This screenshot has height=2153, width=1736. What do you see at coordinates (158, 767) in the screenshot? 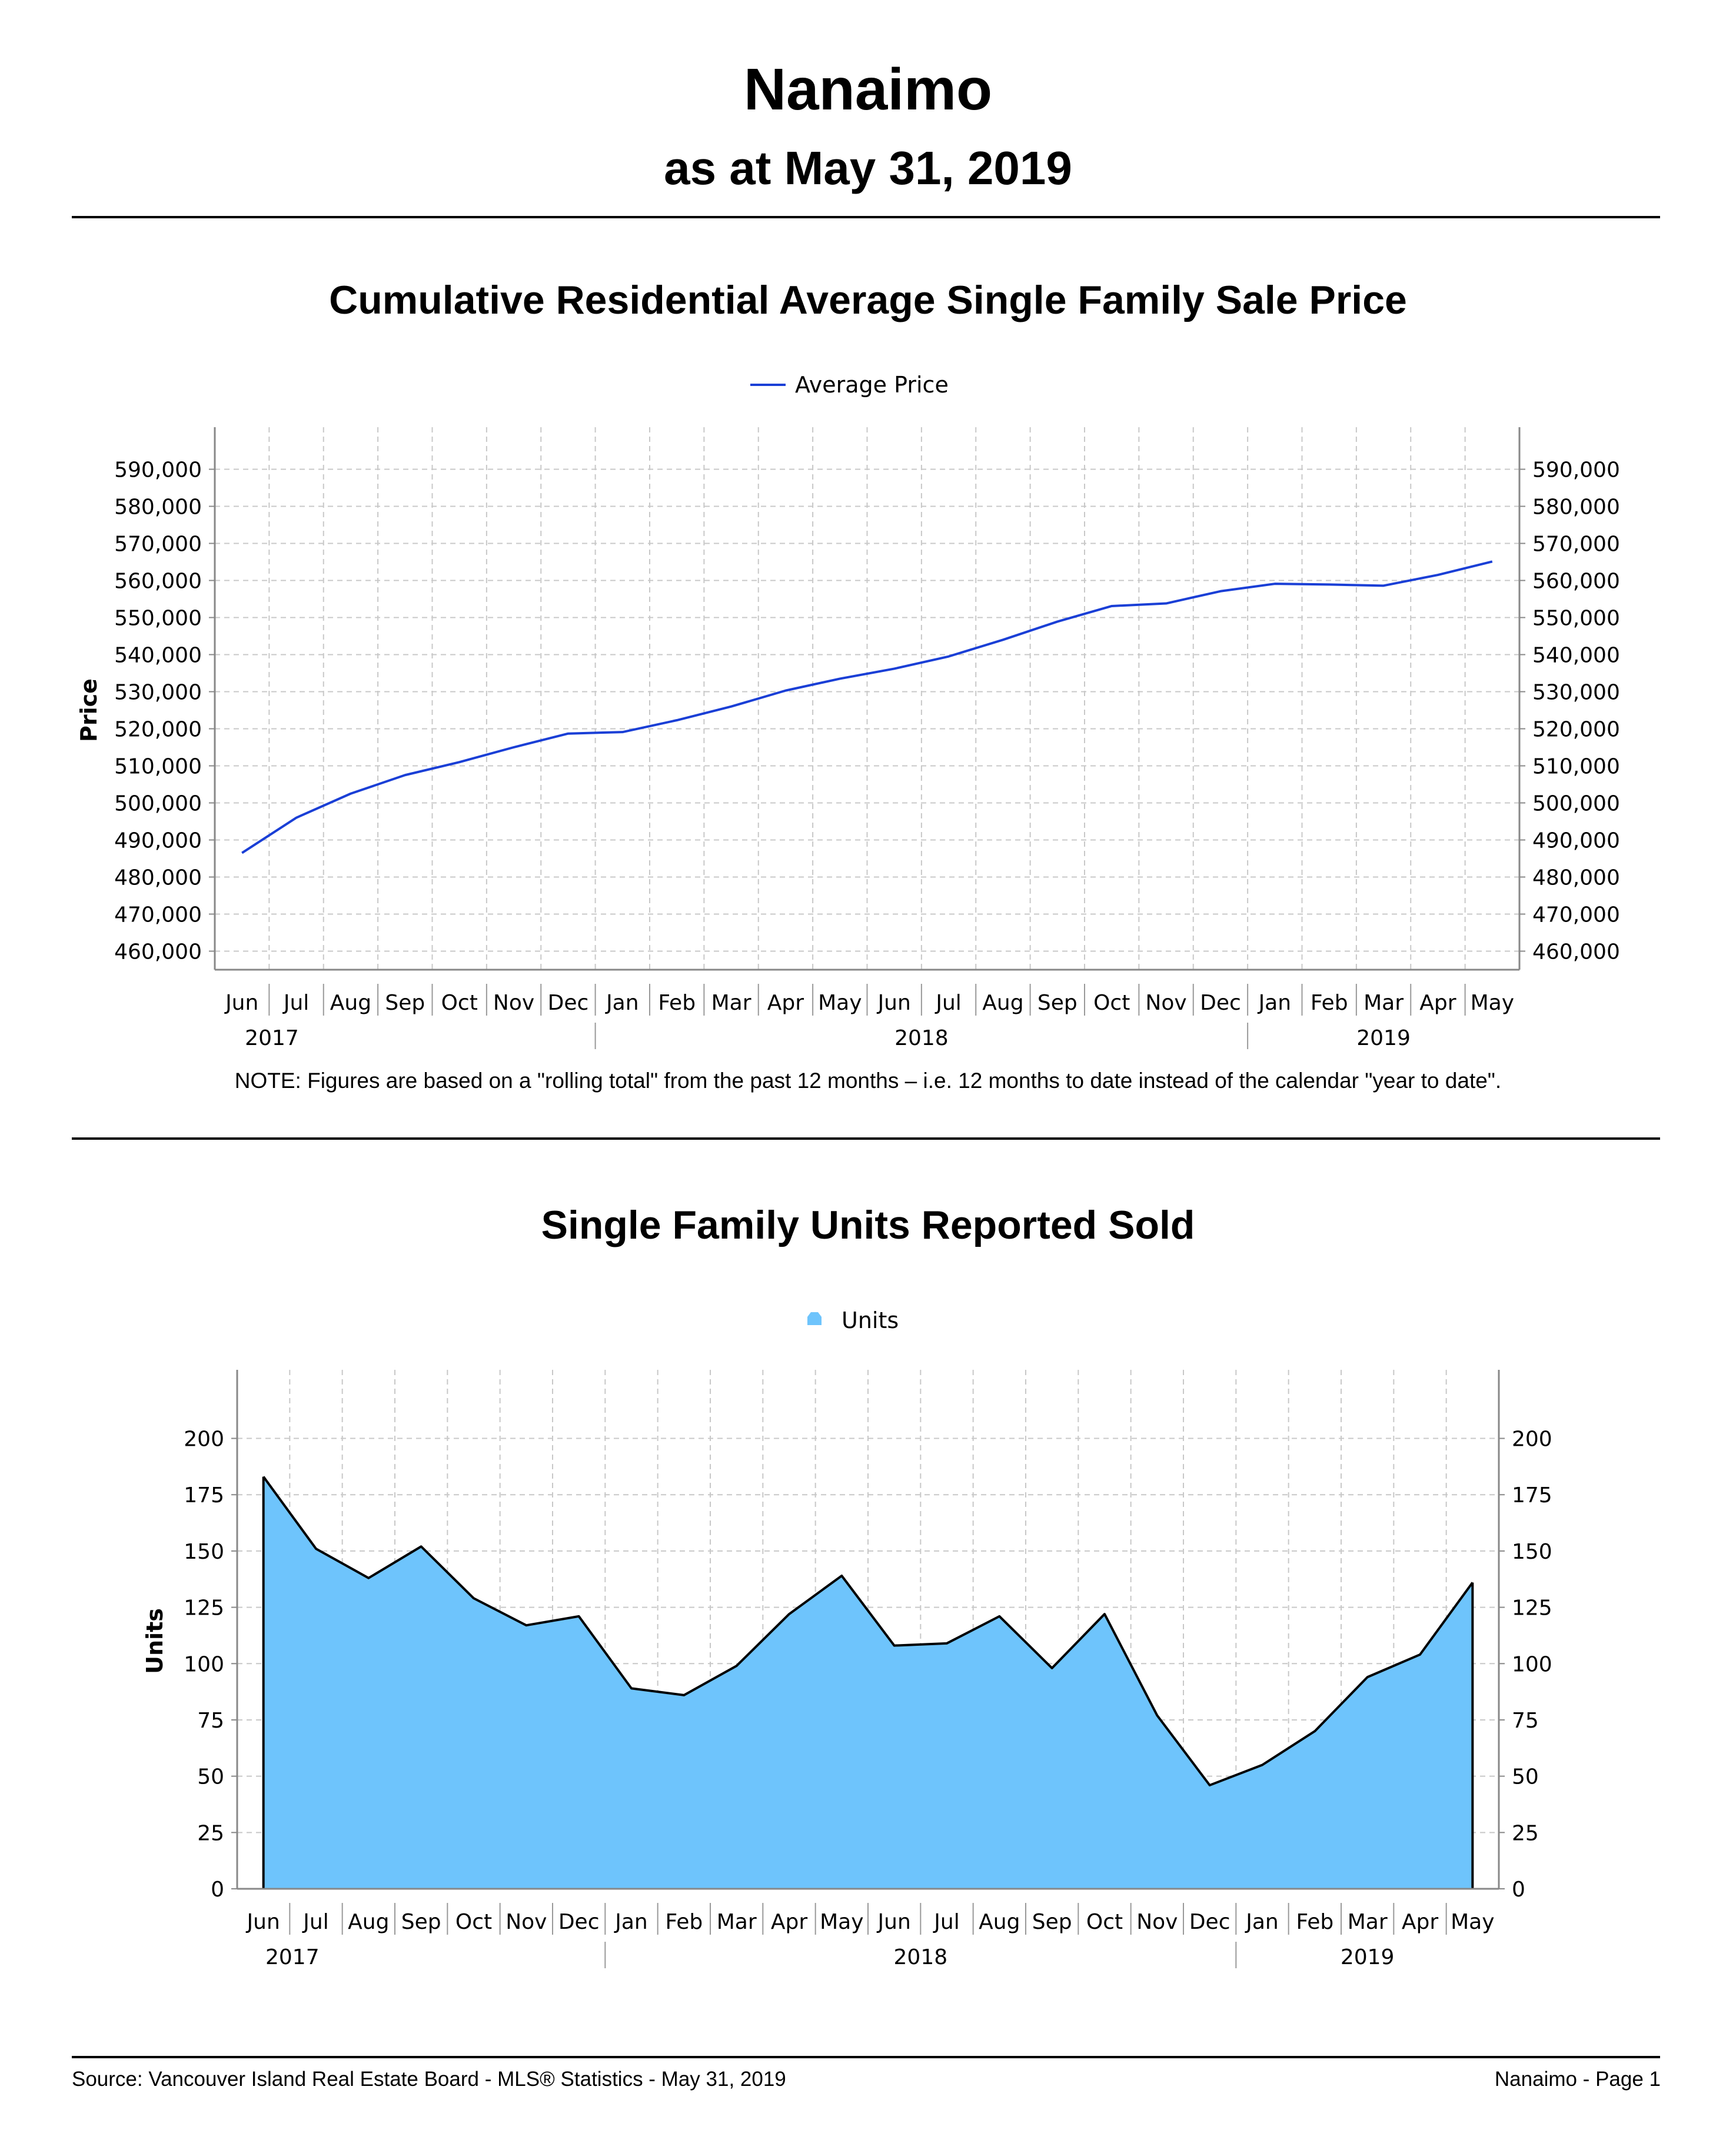
I see `y-tick-label: 510,000` at bounding box center [158, 767].